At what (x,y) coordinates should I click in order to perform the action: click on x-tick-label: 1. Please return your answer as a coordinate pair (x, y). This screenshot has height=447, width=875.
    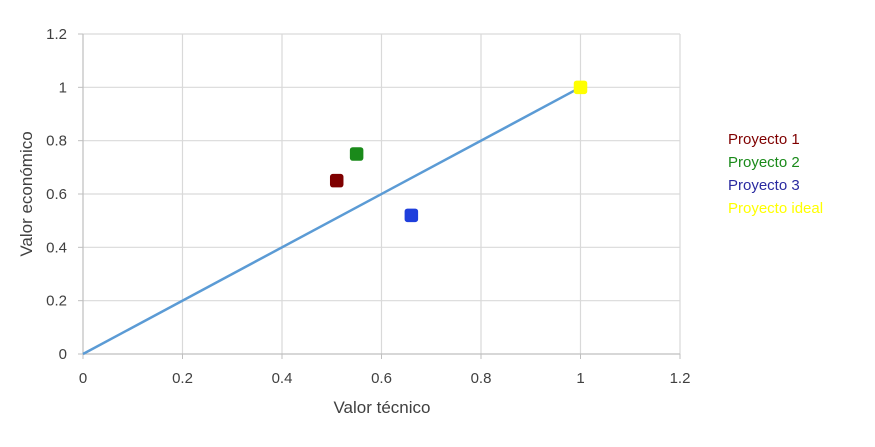
    Looking at the image, I should click on (580, 378).